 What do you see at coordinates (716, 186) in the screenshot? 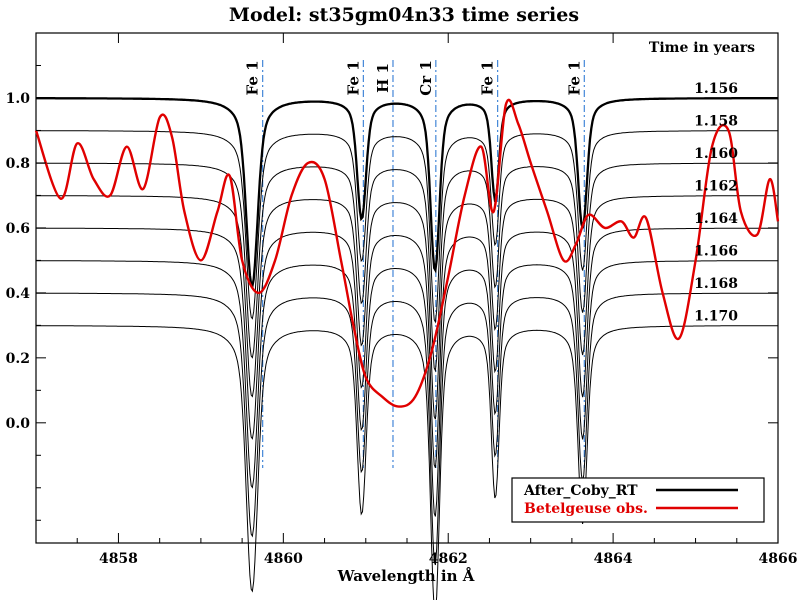
I see `time-label: 1.162` at bounding box center [716, 186].